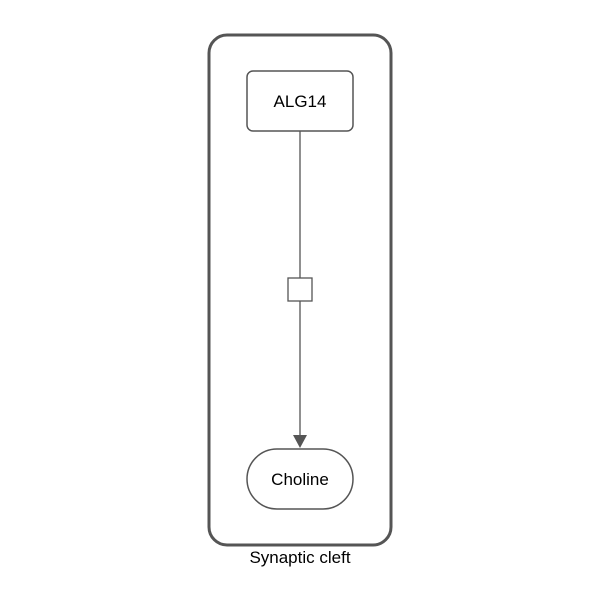 The height and width of the screenshot is (600, 600). I want to click on arrowhead-icon, so click(300, 441).